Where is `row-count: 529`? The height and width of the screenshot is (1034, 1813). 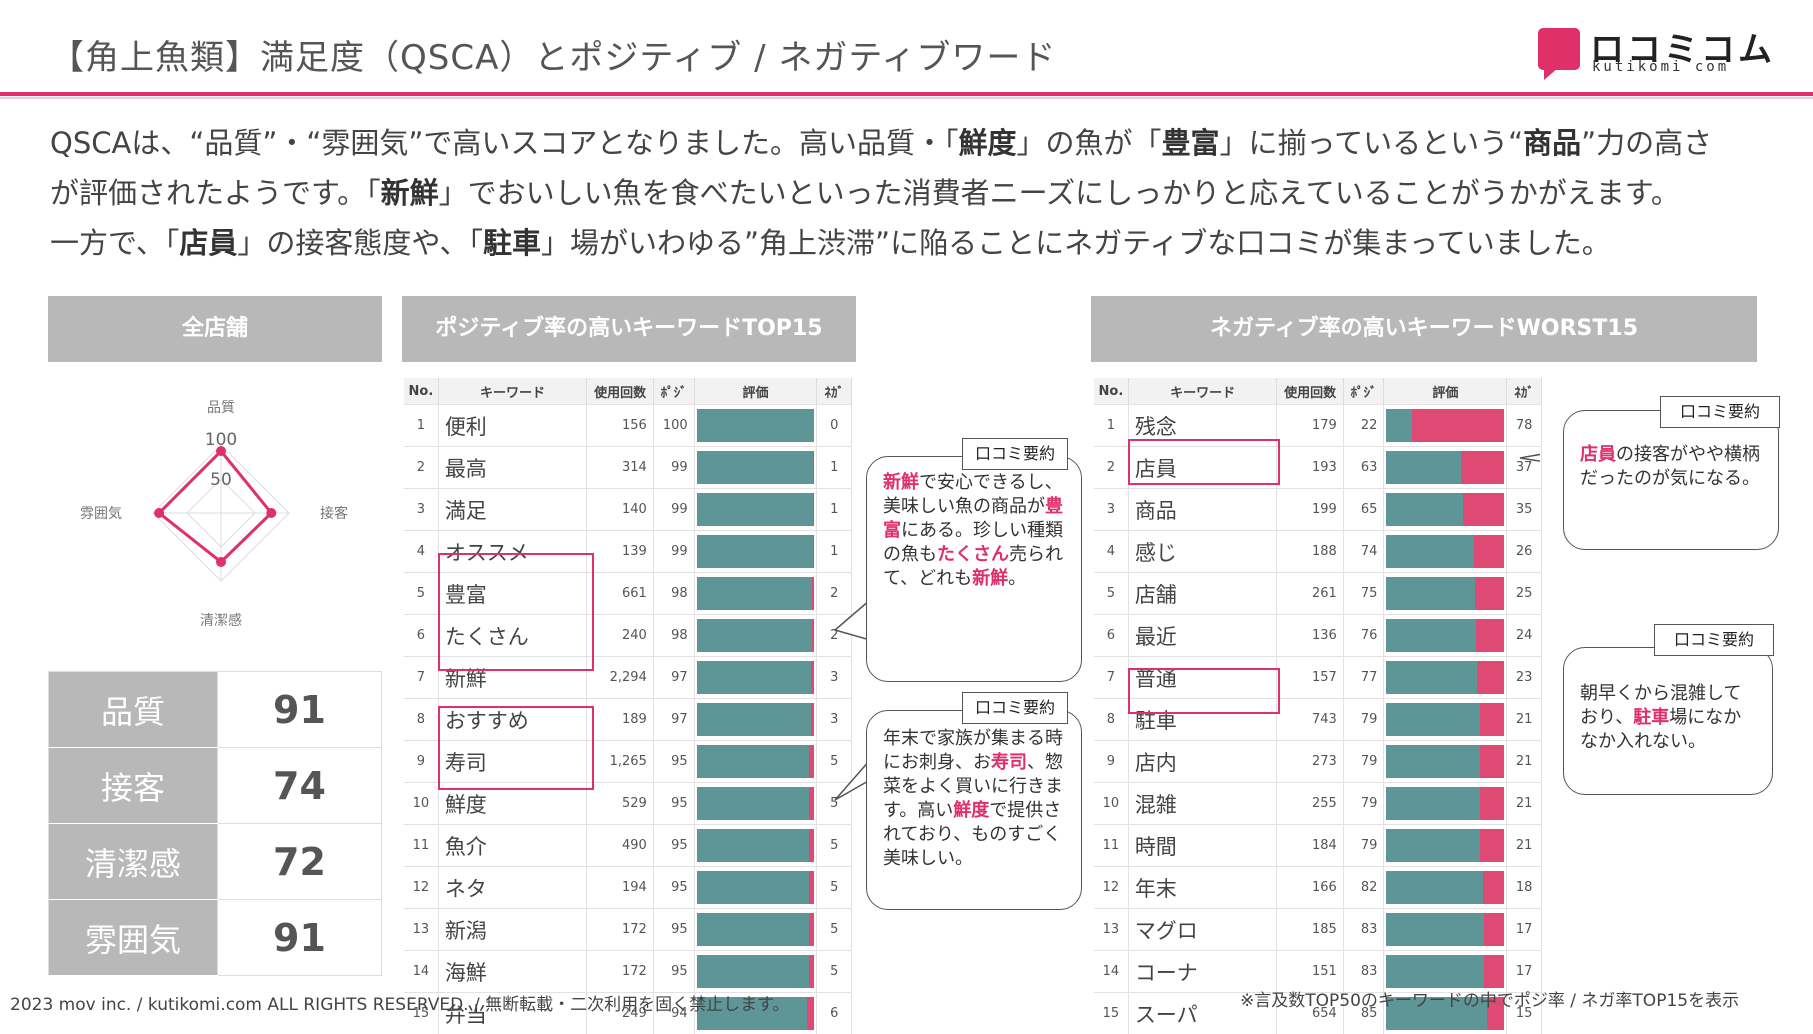
row-count: 529 is located at coordinates (620, 804).